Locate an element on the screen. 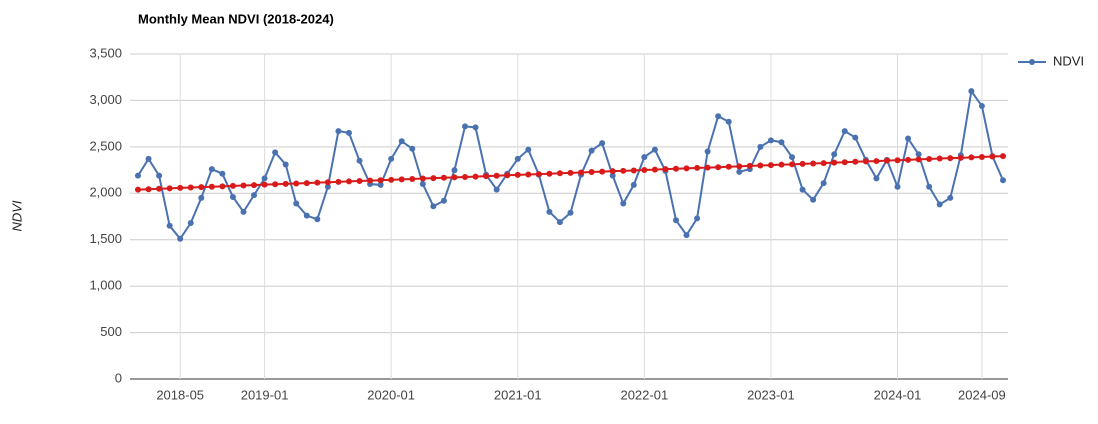 The width and height of the screenshot is (1098, 424). x-tick-label: 2019-01 is located at coordinates (265, 394).